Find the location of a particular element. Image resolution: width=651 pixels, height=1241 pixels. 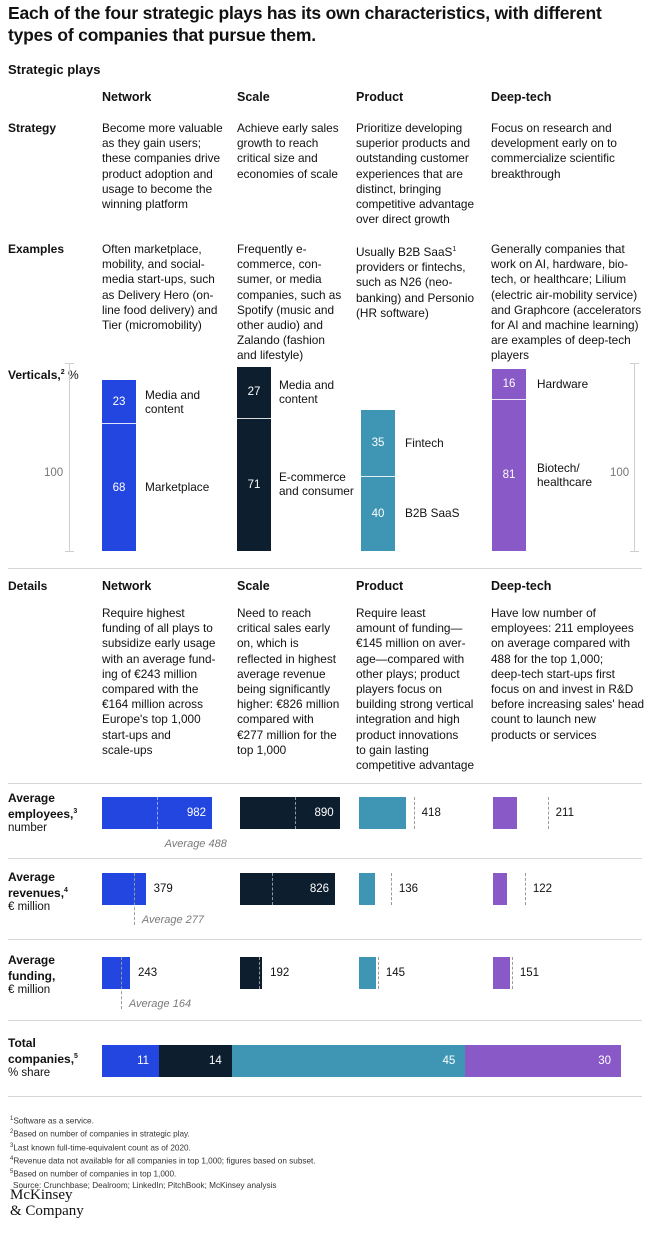

avg-bar-1-product is located at coordinates (382, 813).